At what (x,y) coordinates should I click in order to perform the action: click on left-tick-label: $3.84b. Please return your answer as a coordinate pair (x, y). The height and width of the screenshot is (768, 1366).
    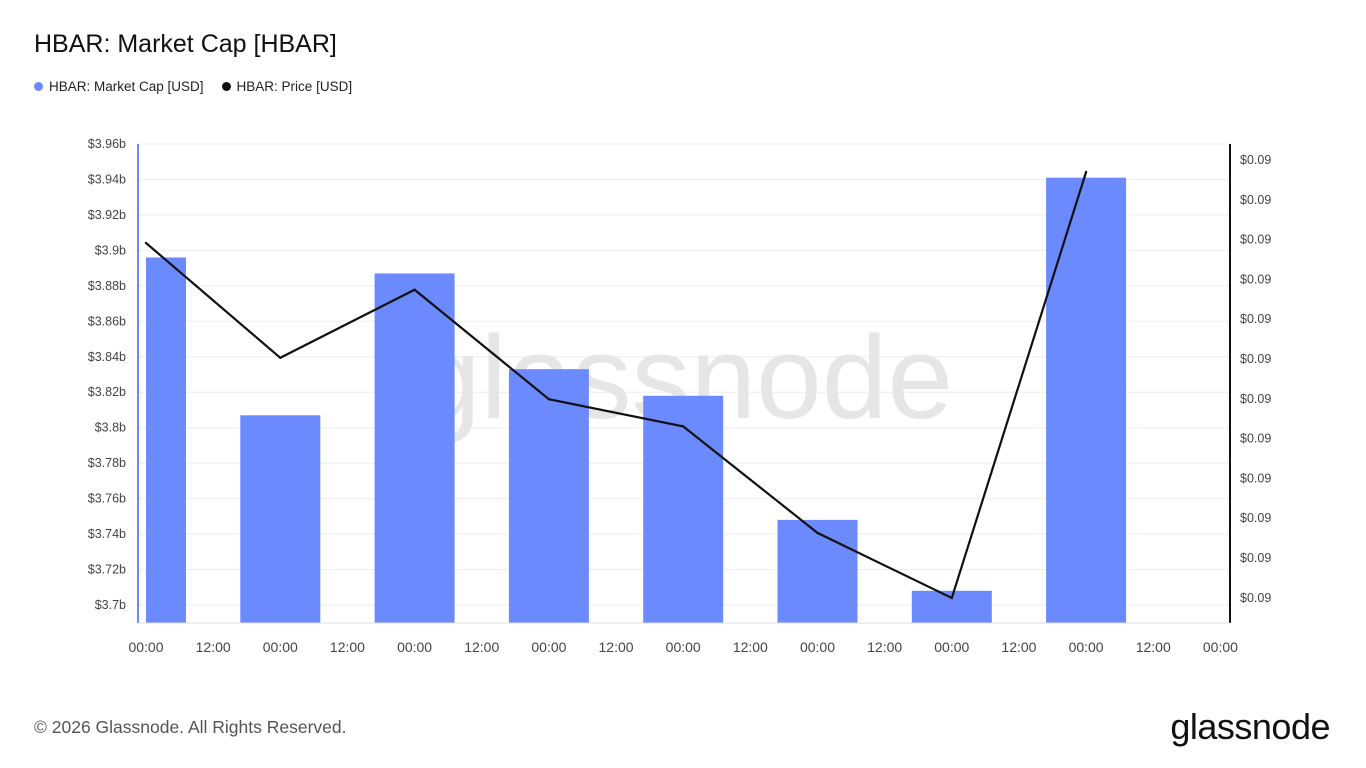
    Looking at the image, I should click on (107, 357).